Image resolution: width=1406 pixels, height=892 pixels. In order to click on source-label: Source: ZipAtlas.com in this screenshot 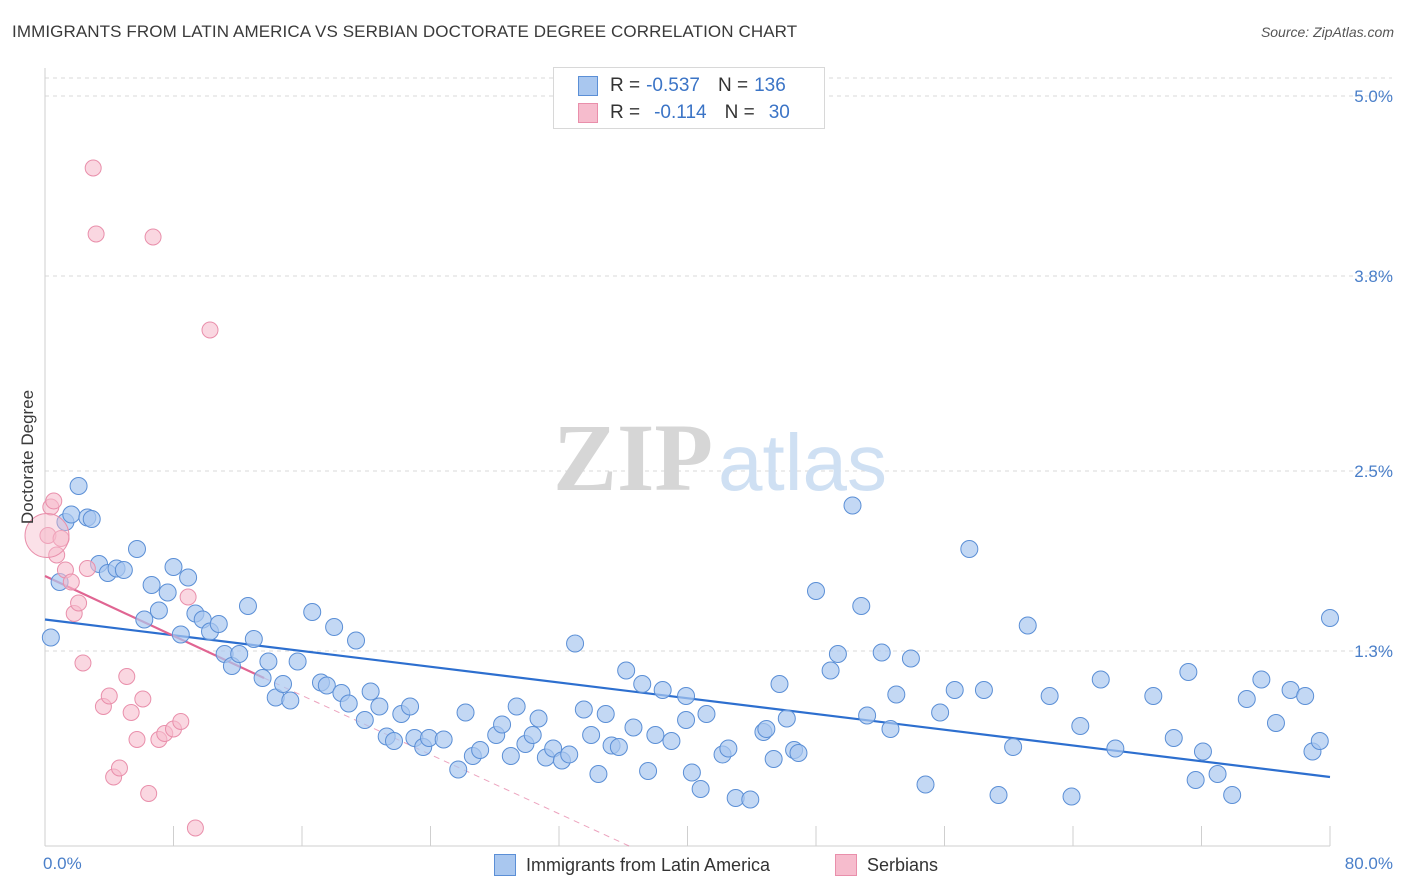, I will do `click(1327, 32)`.